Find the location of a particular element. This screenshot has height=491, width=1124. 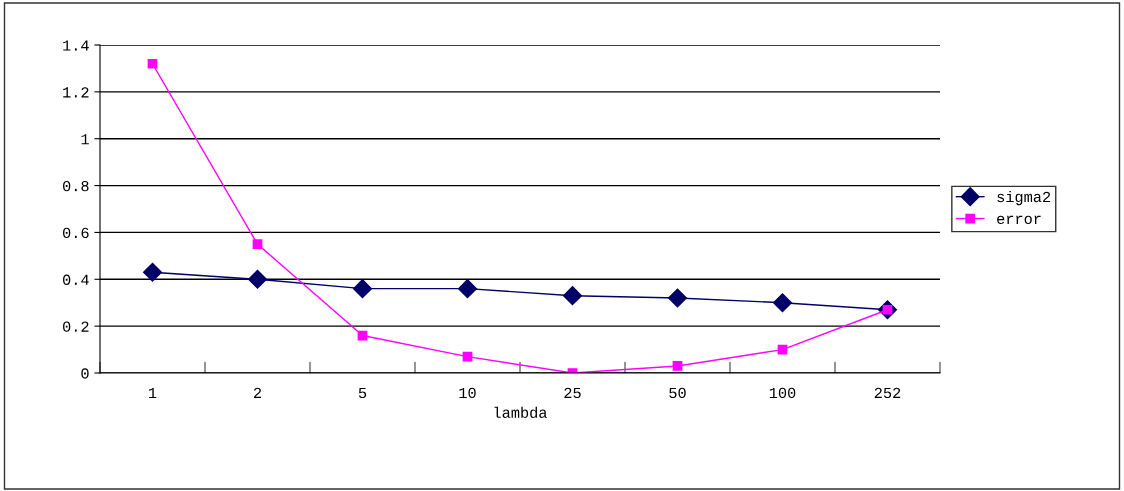

x-tick-label: 1 is located at coordinates (153, 392).